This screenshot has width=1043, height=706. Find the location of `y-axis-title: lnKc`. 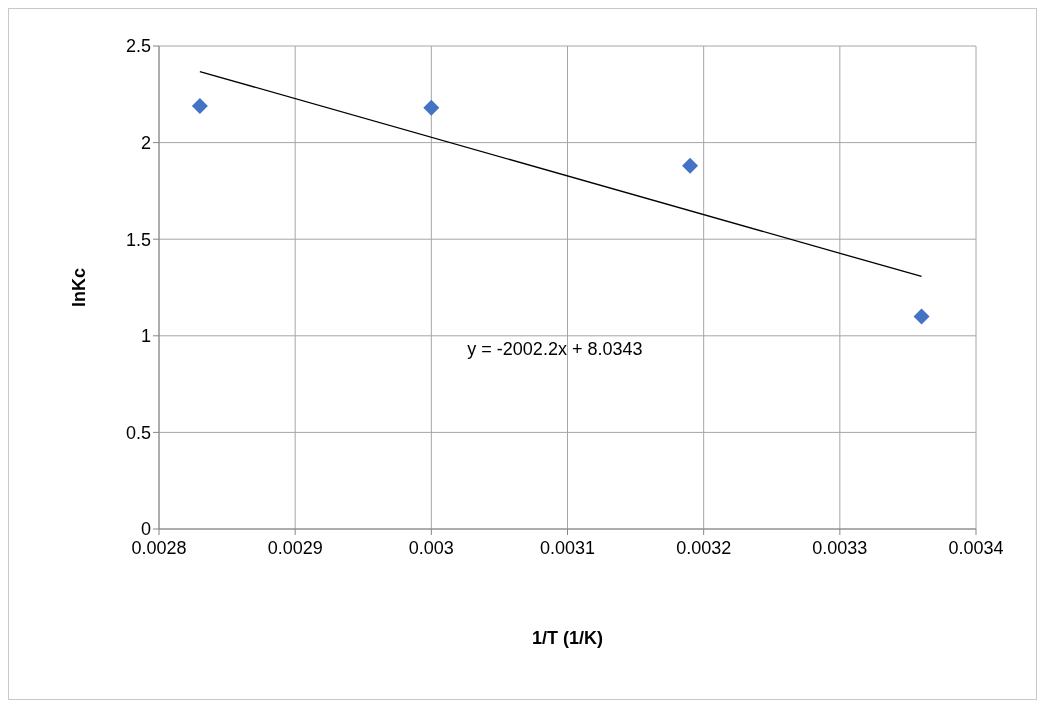

y-axis-title: lnKc is located at coordinates (79, 287).